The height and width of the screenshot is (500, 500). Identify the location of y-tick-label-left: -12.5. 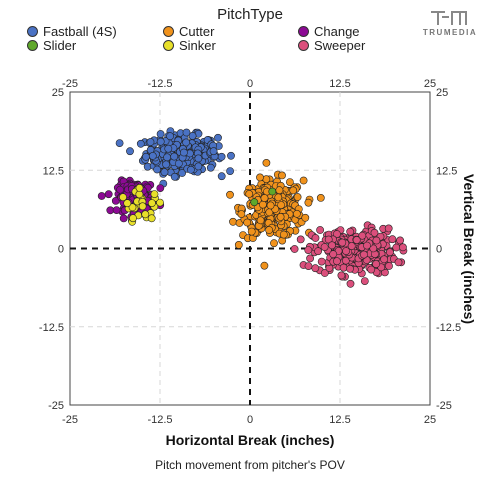
(51, 328).